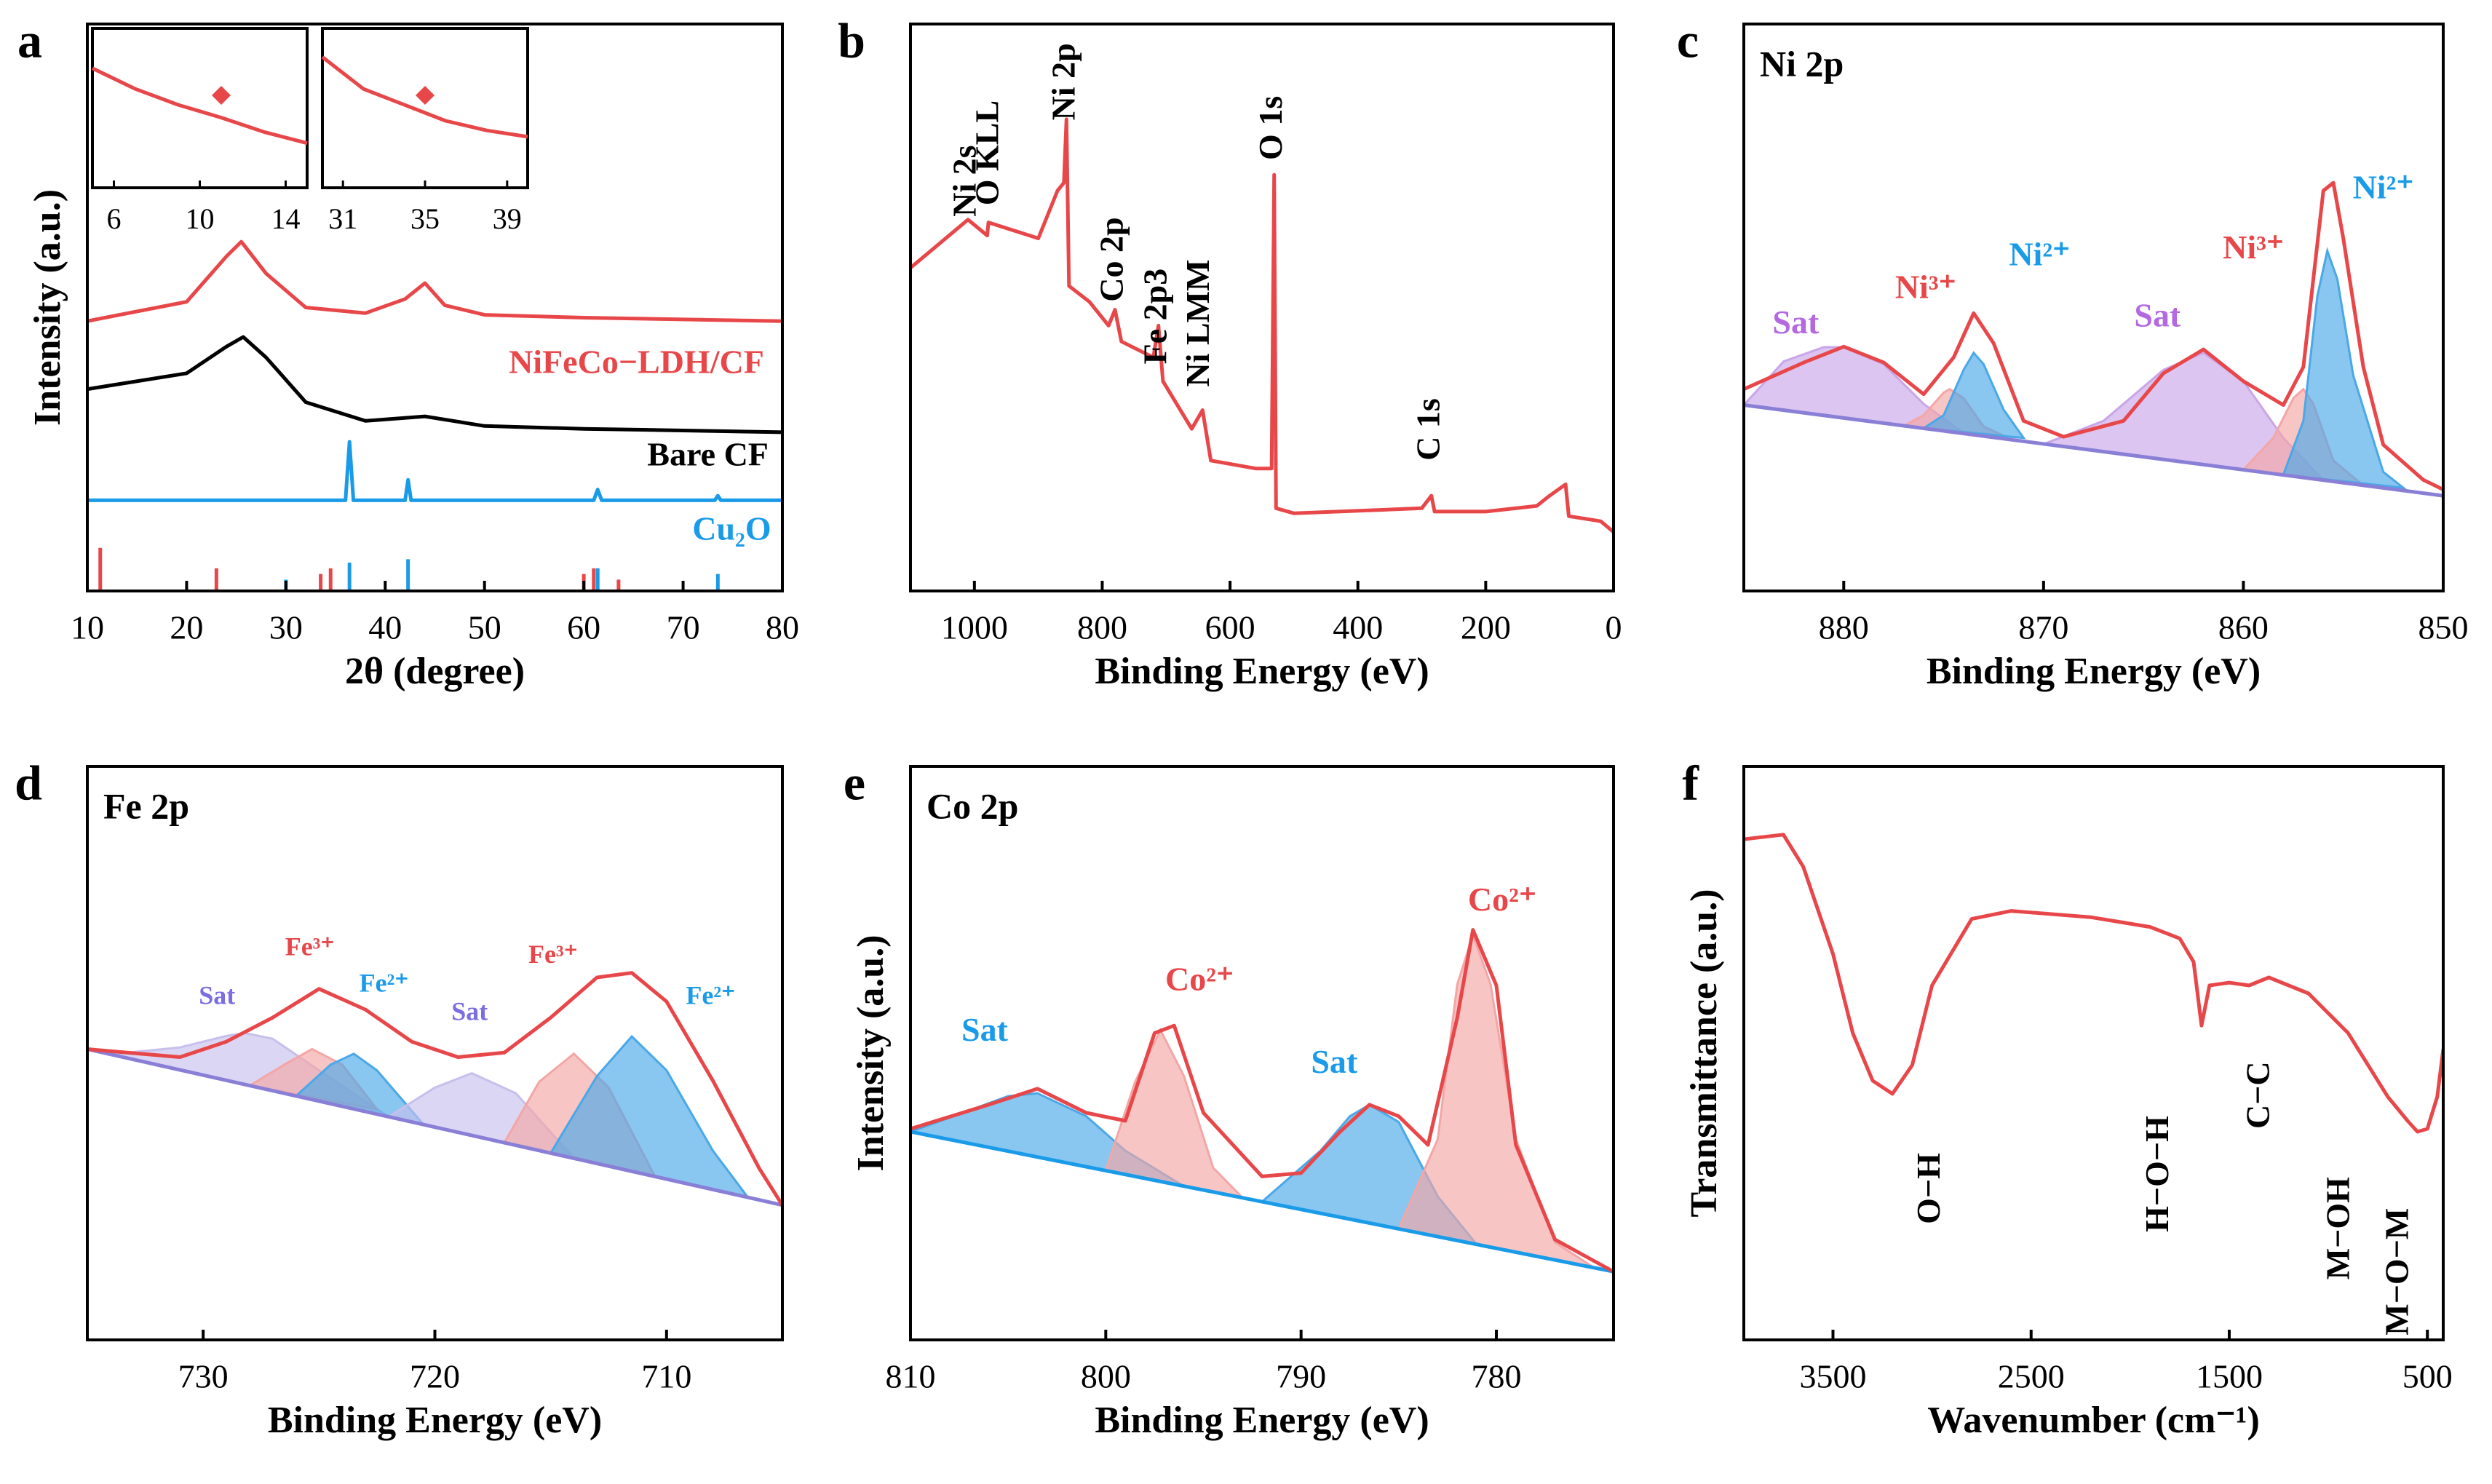 This screenshot has height=1484, width=2492. I want to click on panel-letter: b, so click(852, 40).